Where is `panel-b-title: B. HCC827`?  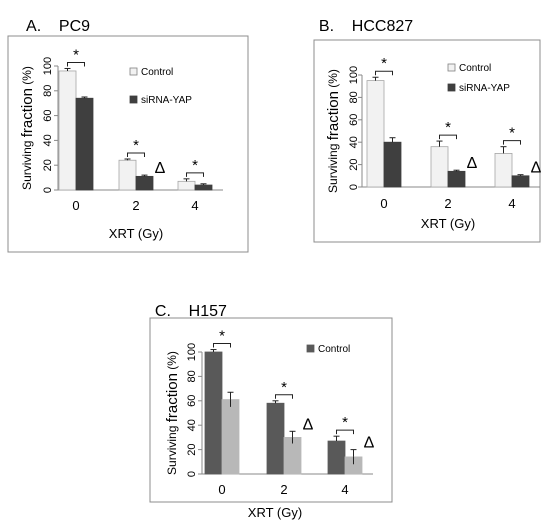 panel-b-title: B. HCC827 is located at coordinates (361, 18).